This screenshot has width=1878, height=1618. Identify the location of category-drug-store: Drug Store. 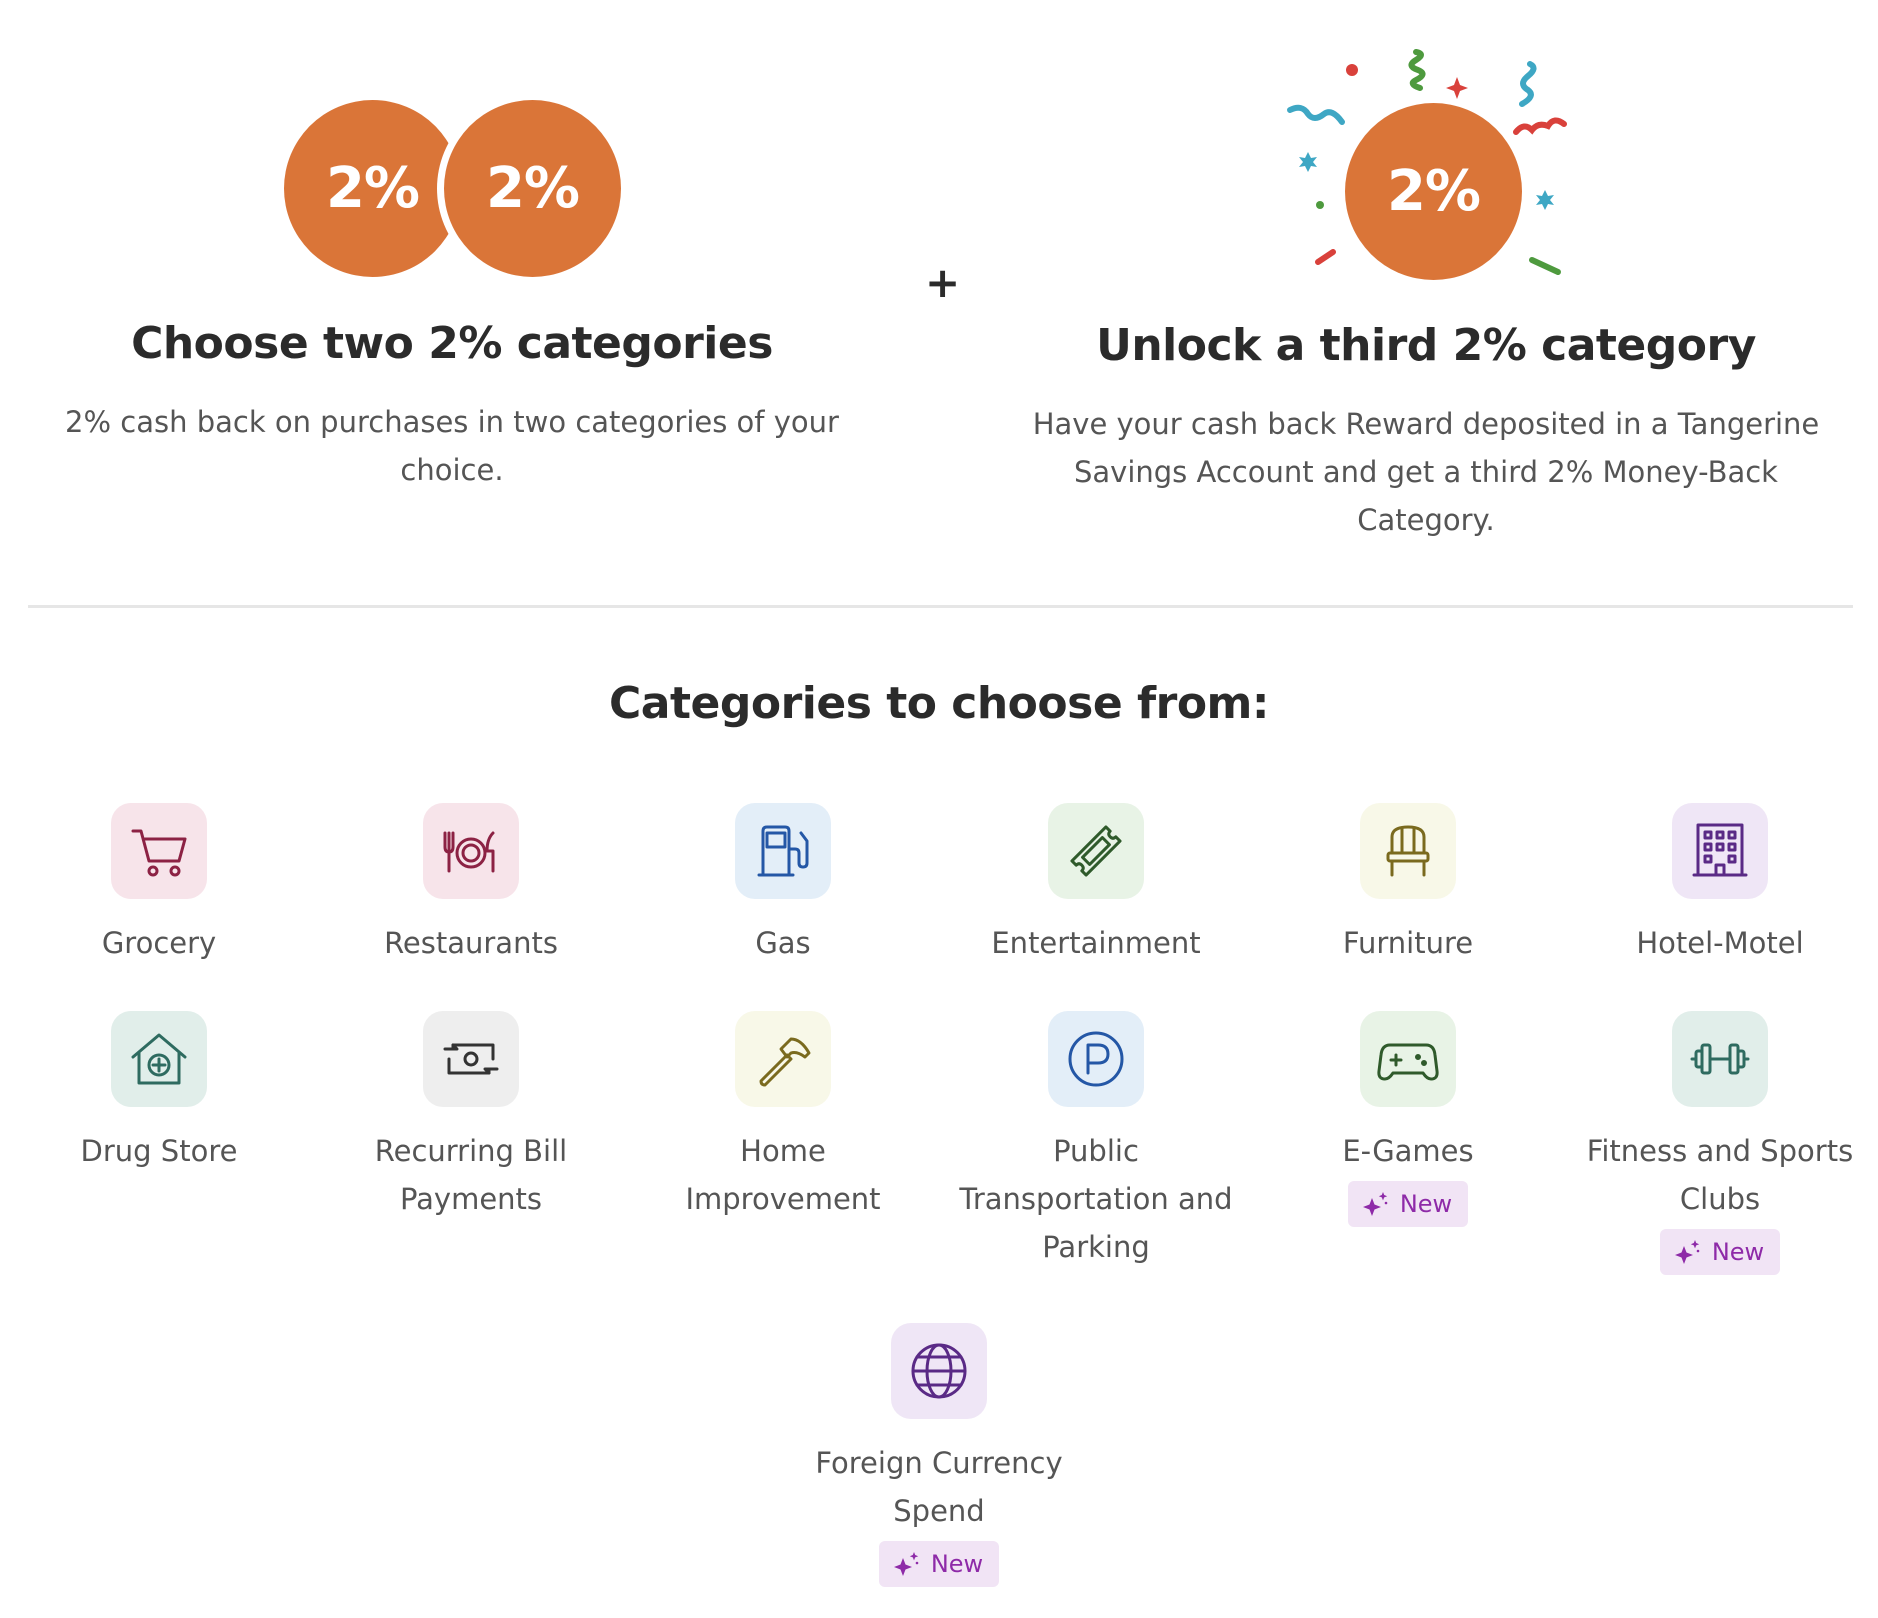
(159, 1093).